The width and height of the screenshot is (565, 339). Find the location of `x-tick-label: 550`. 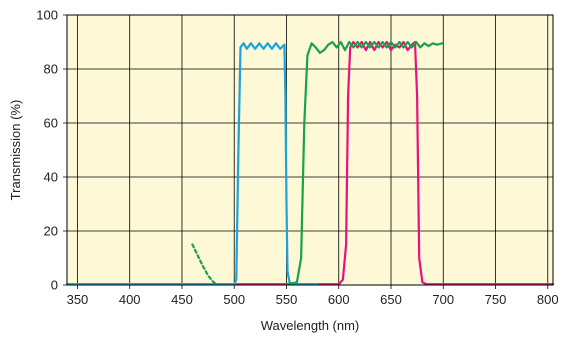

x-tick-label: 550 is located at coordinates (287, 299).